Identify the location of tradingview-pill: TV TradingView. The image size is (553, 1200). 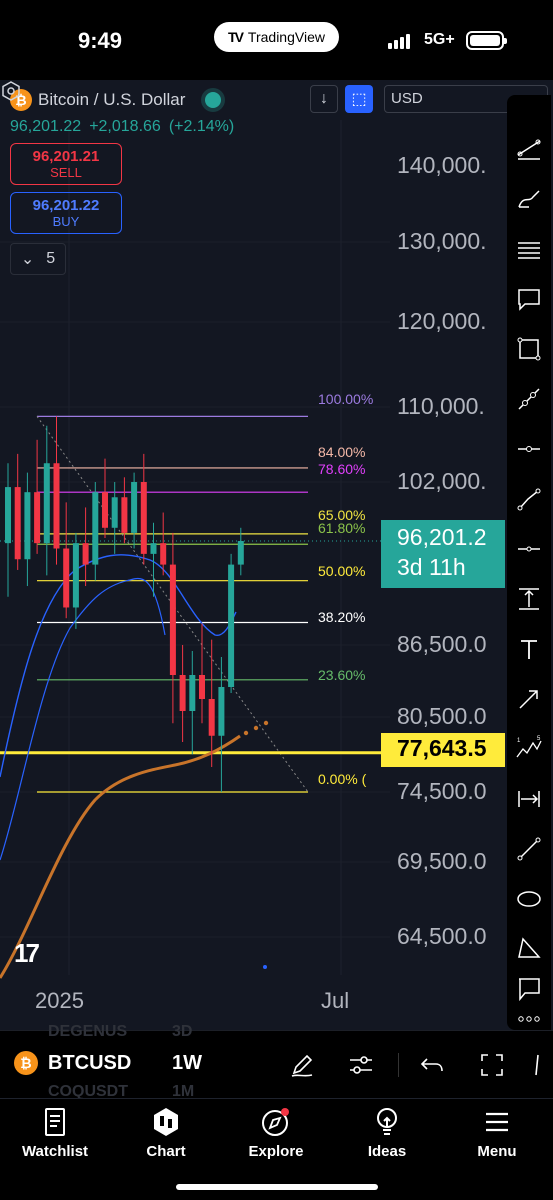
(276, 37).